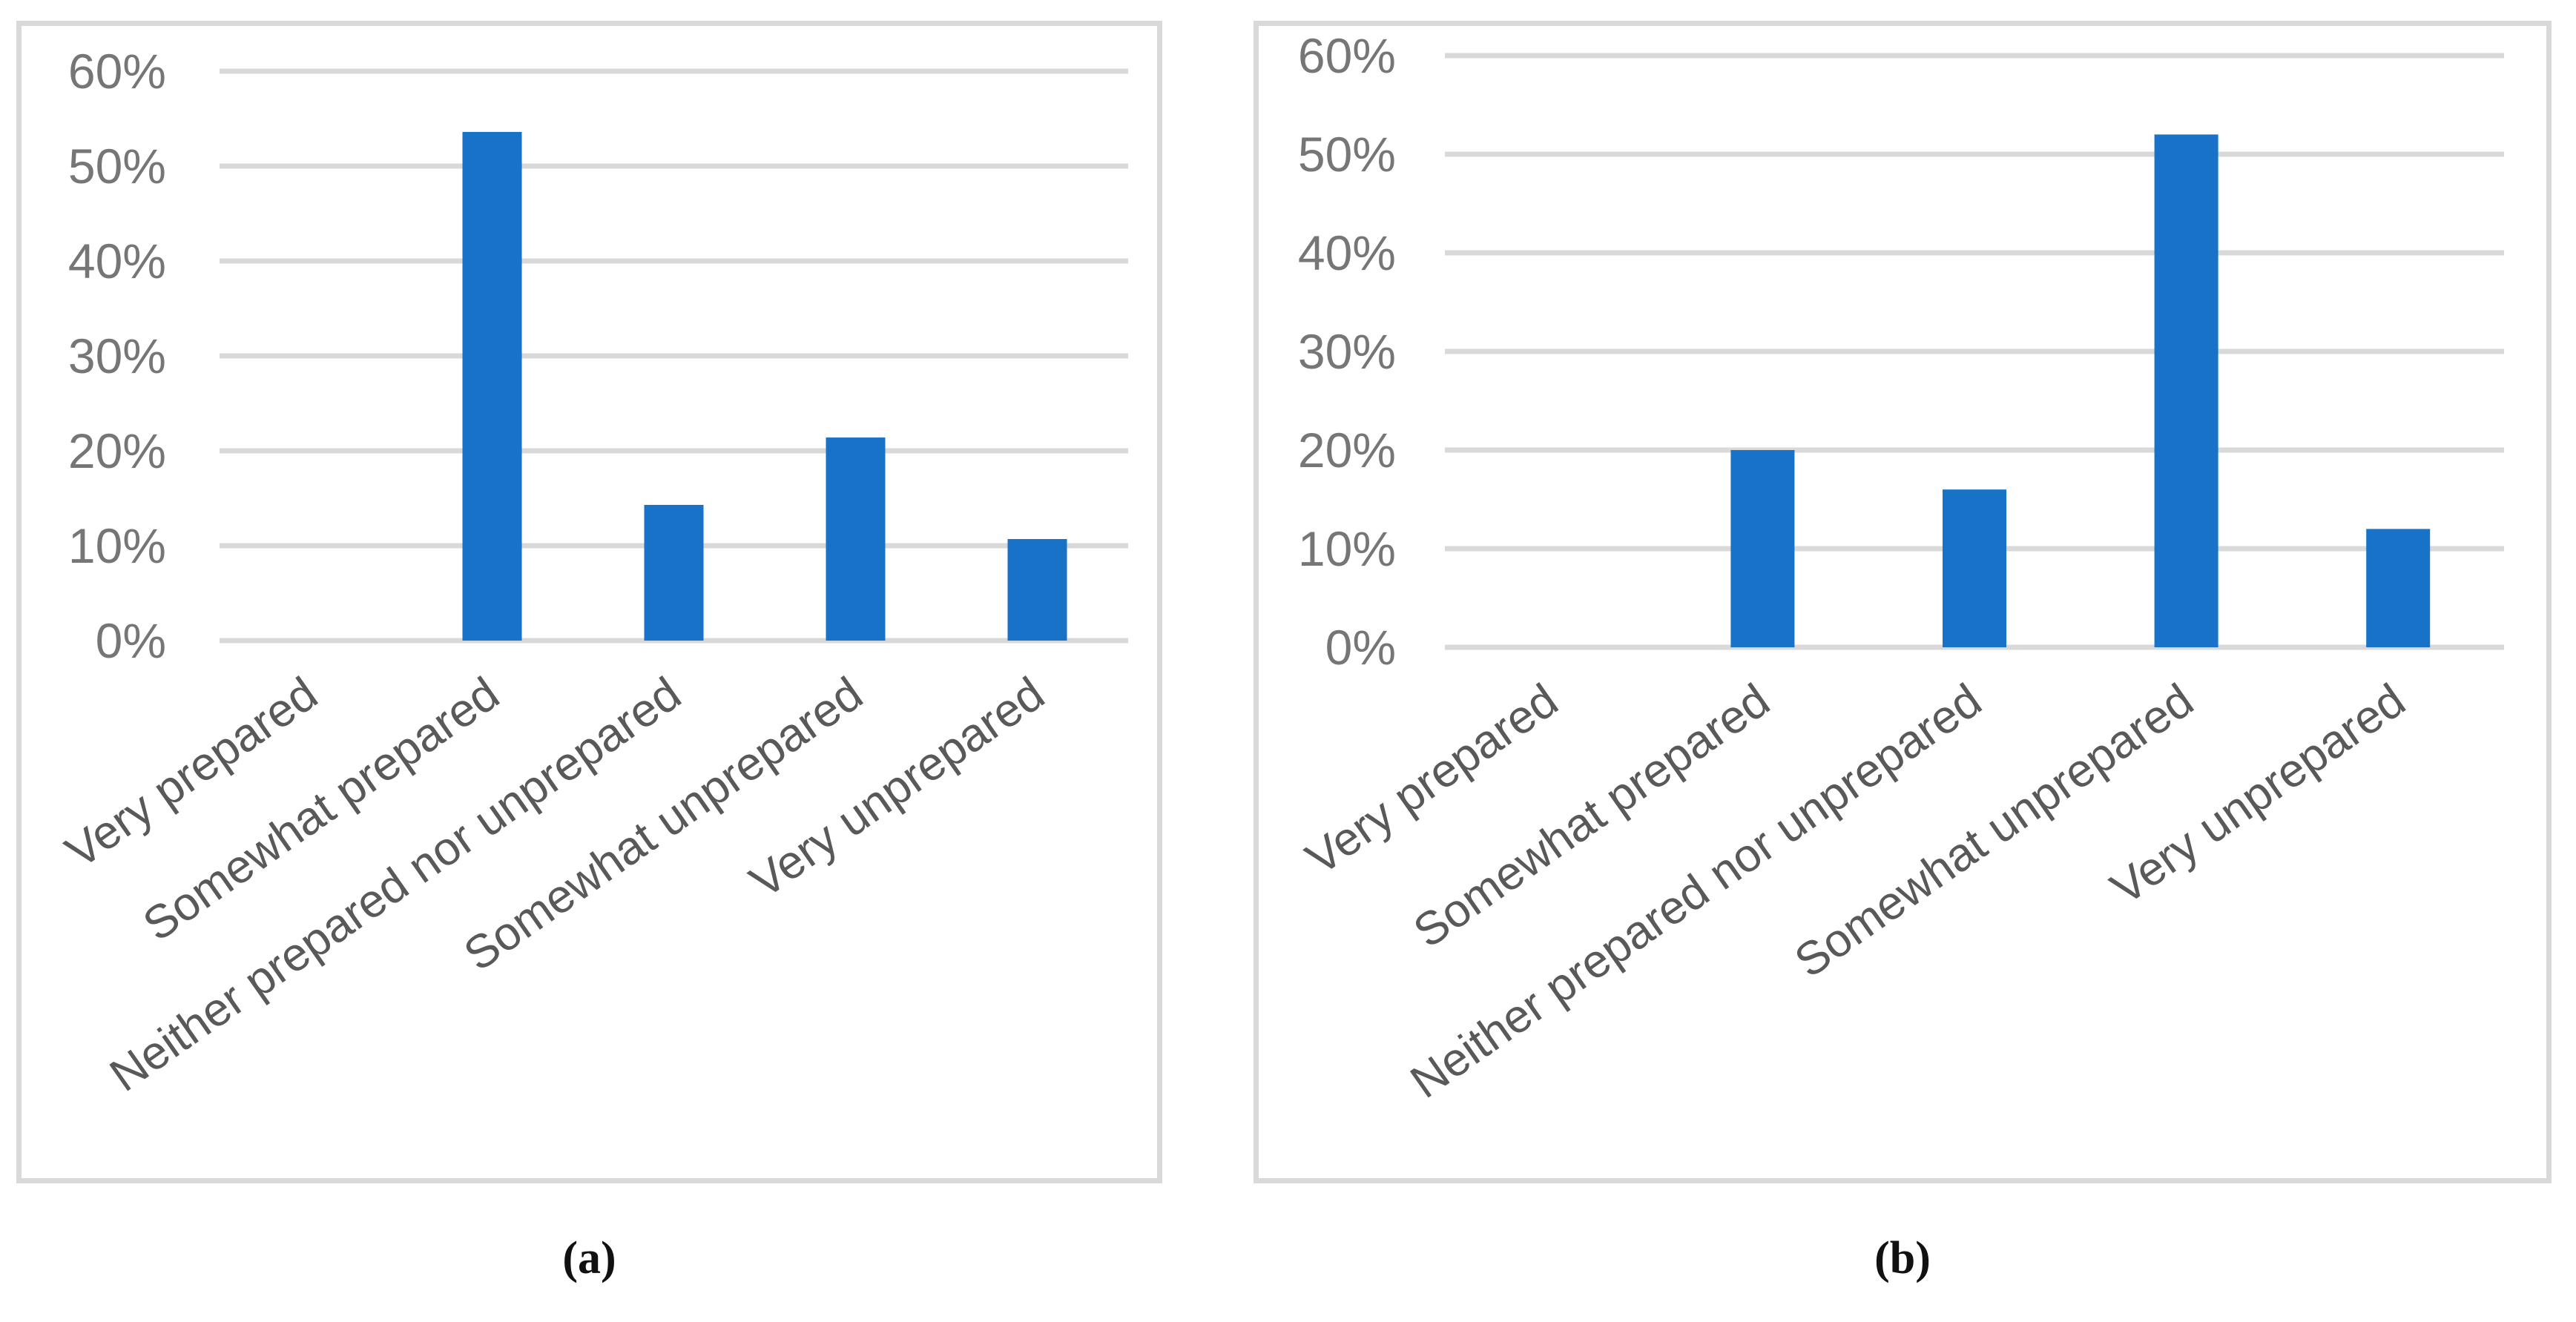 The width and height of the screenshot is (2576, 1322). Describe the element at coordinates (589, 1258) in the screenshot. I see `caption-a: (a)` at that location.